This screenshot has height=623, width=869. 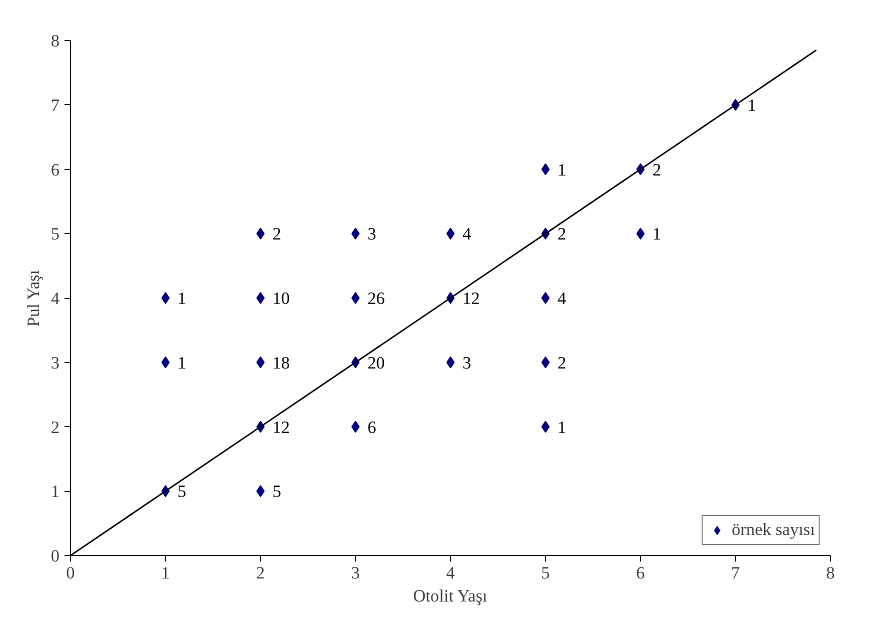 What do you see at coordinates (70, 573) in the screenshot?
I see `x-tick-label: 0` at bounding box center [70, 573].